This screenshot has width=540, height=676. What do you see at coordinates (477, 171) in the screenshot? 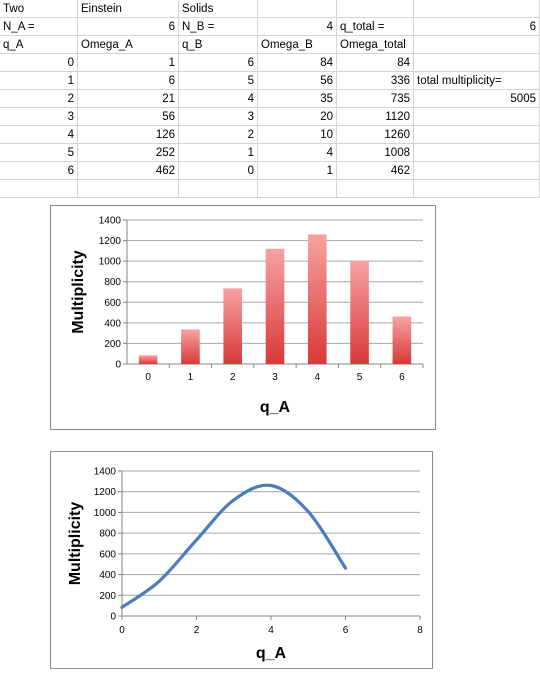
I see `cell-r10-c6` at bounding box center [477, 171].